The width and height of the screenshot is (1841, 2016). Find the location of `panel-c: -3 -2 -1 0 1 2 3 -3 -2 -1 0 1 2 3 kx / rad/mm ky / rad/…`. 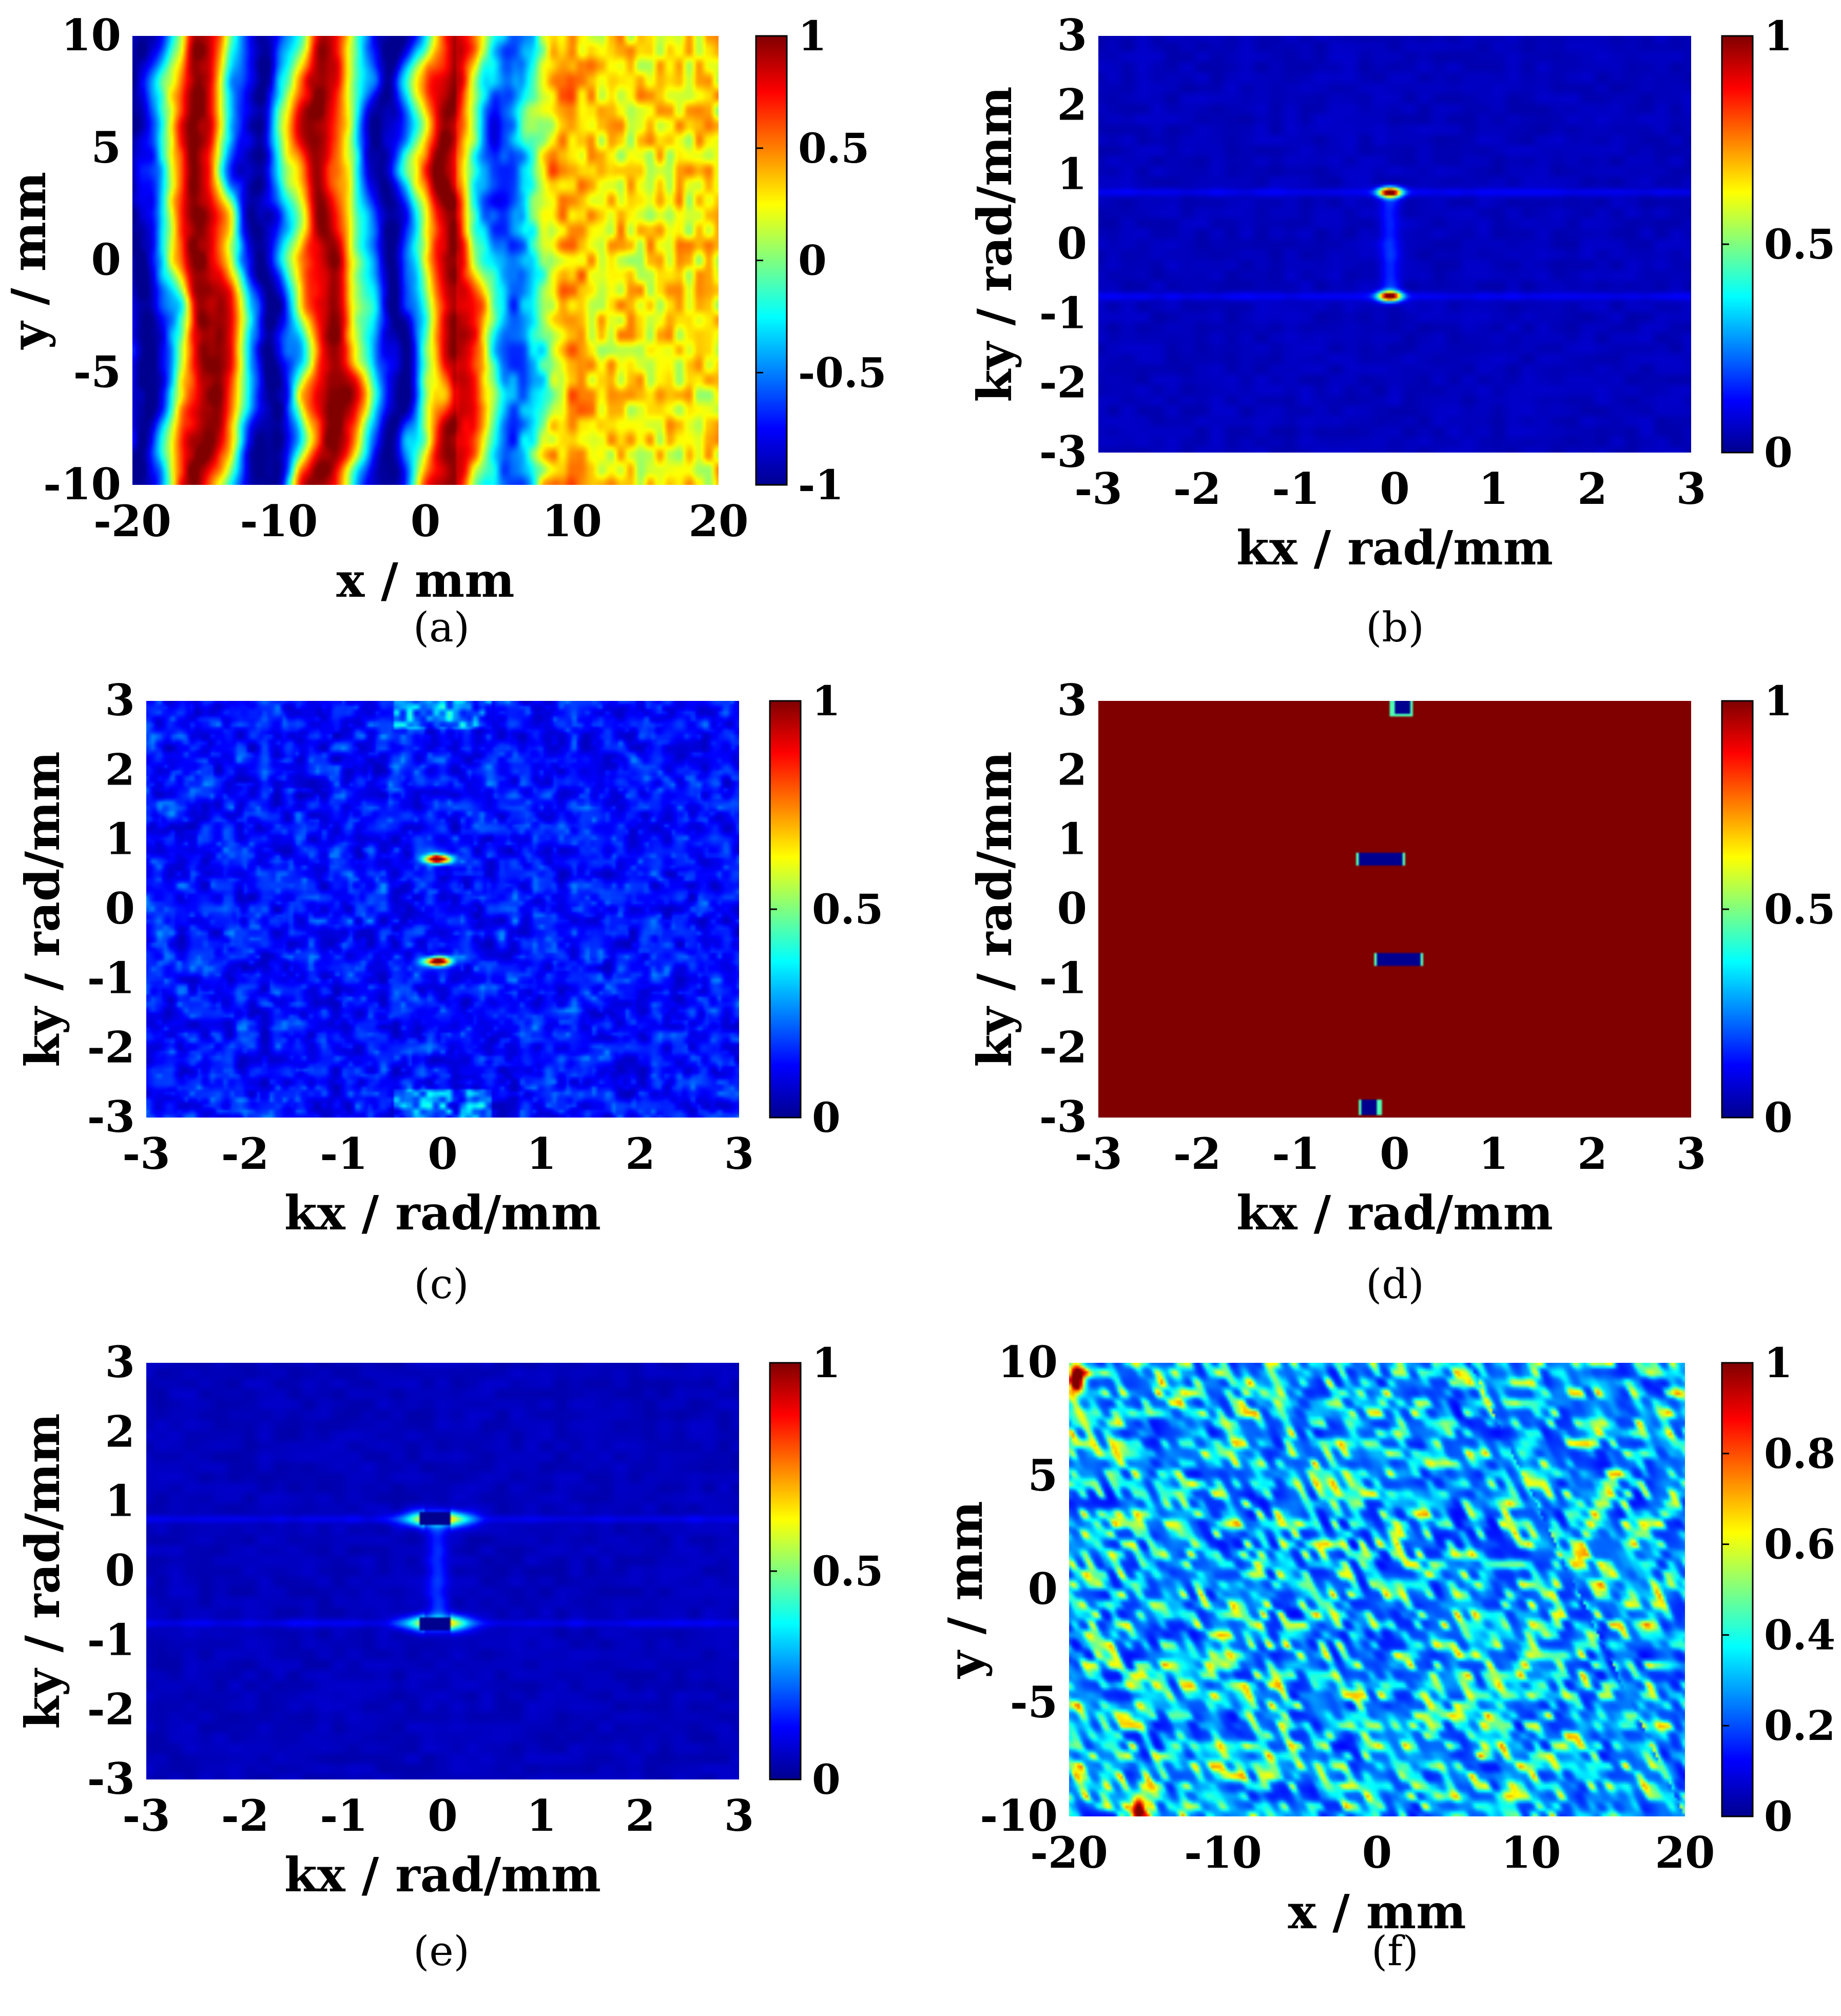

panel-c: -3 -2 -1 0 1 2 3 -3 -2 -1 0 1 2 3 kx / rad/mm ky / rad/… is located at coordinates (449, 992).